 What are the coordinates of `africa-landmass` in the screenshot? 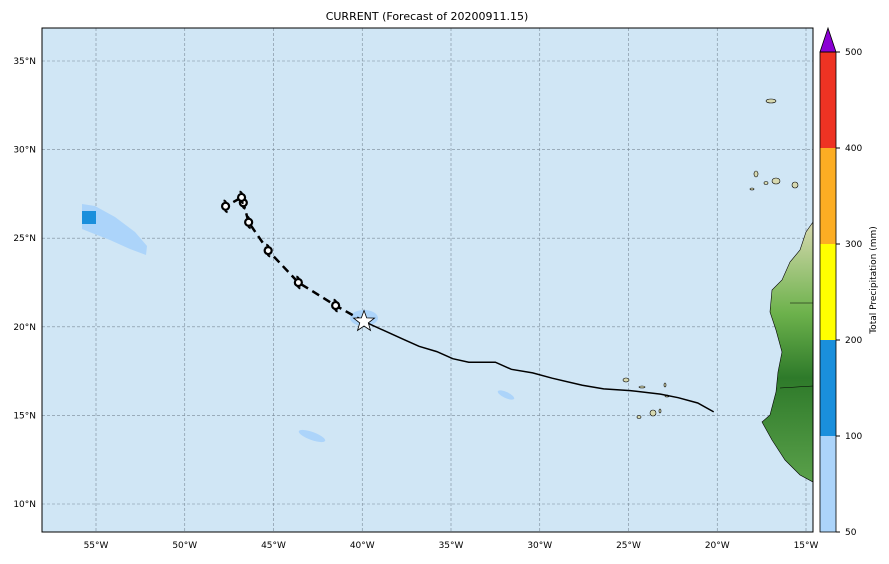 It's located at (787, 352).